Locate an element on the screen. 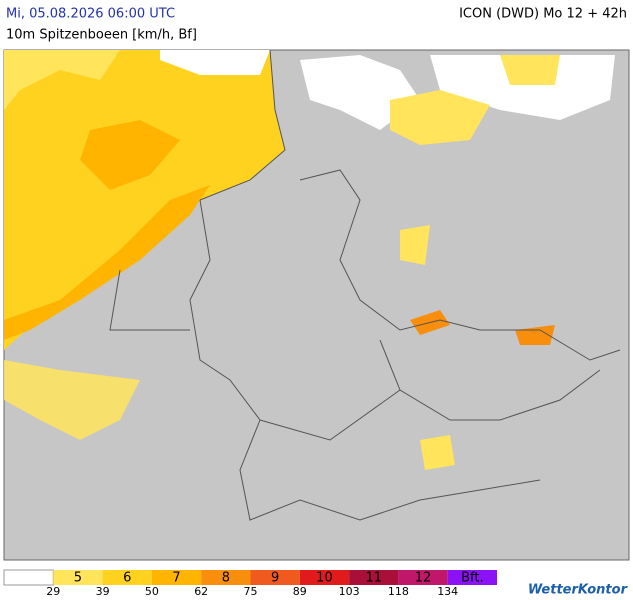 This screenshot has height=600, width=633. legend-class-label: 9 is located at coordinates (275, 578).